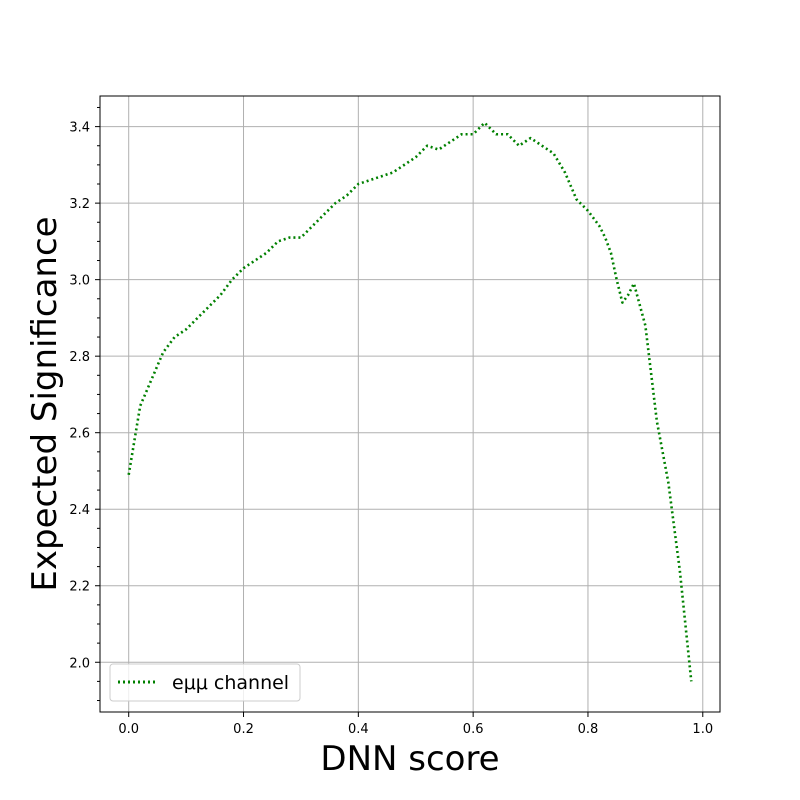 This screenshot has height=800, width=800. I want to click on y-axis-label: Expected Significance, so click(45, 403).